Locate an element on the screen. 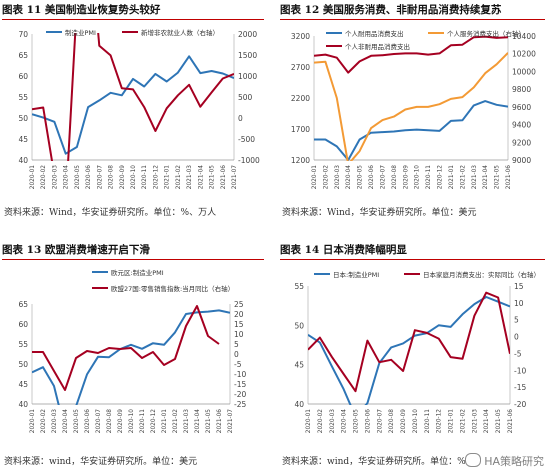 This screenshot has height=471, width=550. chart-title: 图表 12 美国服务消费、非耐用品消费持续复苏 is located at coordinates (391, 10).